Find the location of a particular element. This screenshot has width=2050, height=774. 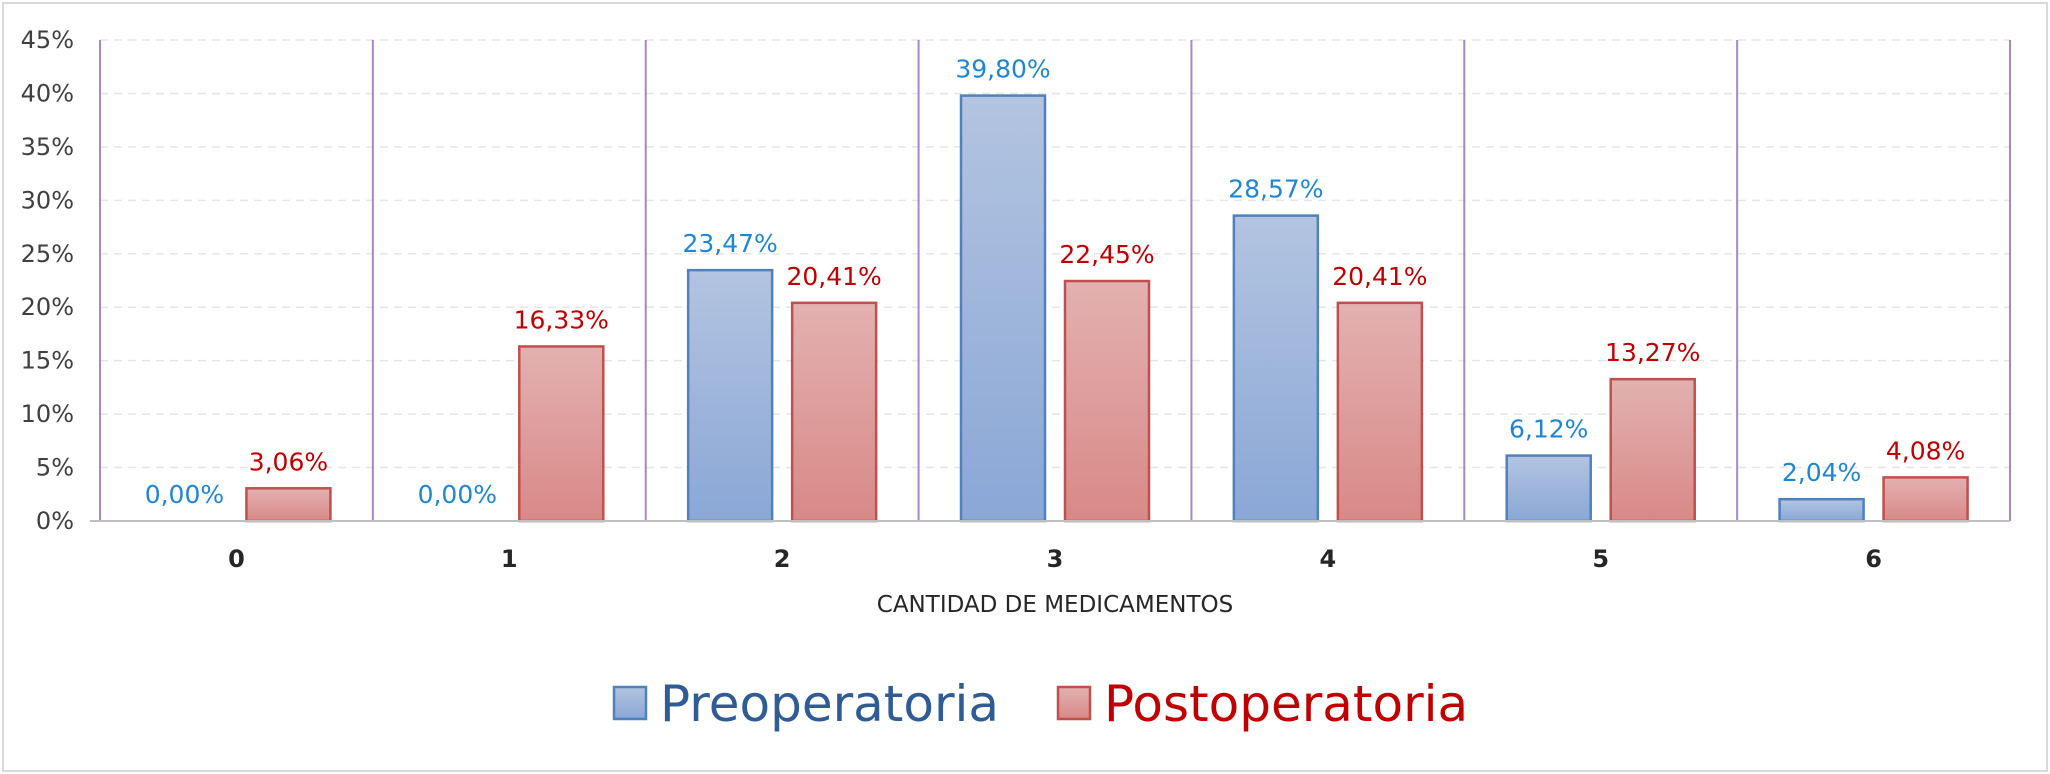

data-label-pre: 28,57% is located at coordinates (1275, 189).